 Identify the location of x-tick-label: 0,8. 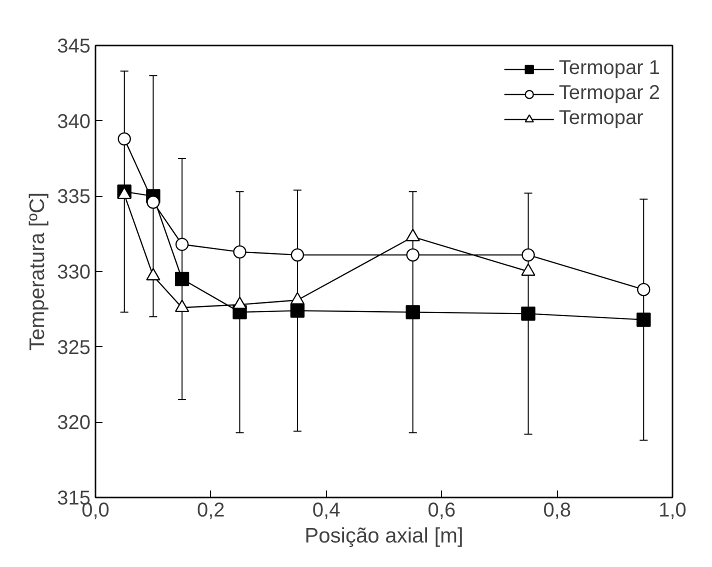
(557, 511).